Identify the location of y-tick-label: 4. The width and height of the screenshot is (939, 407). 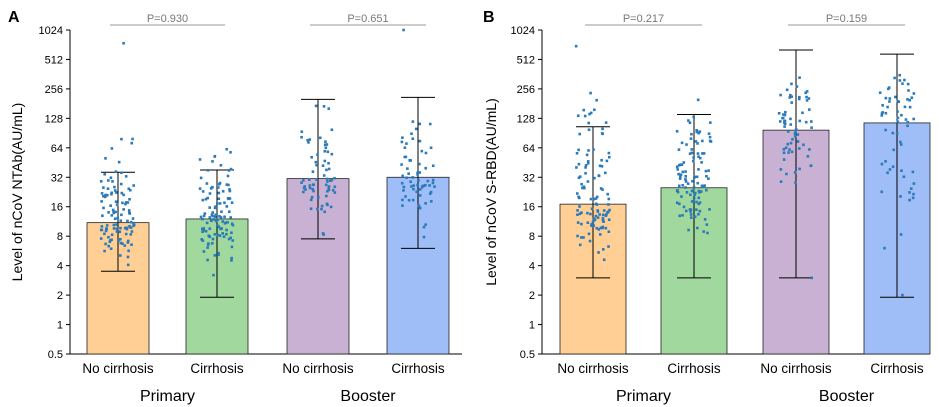
(60, 267).